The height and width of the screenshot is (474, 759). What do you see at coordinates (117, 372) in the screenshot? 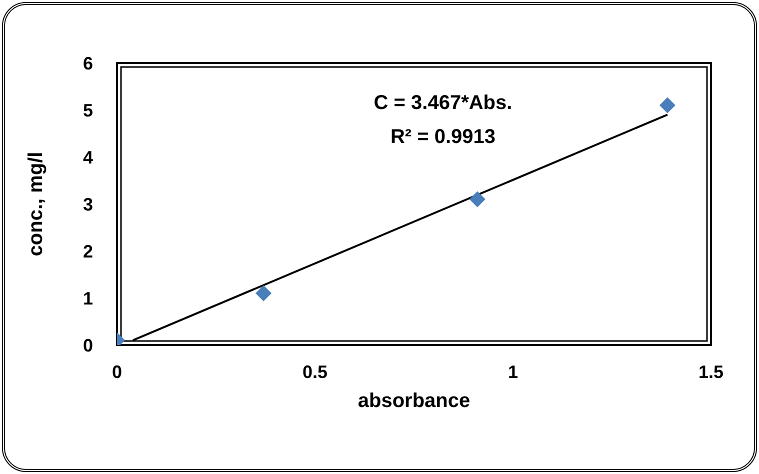
I see `x-tick-label: 0` at bounding box center [117, 372].